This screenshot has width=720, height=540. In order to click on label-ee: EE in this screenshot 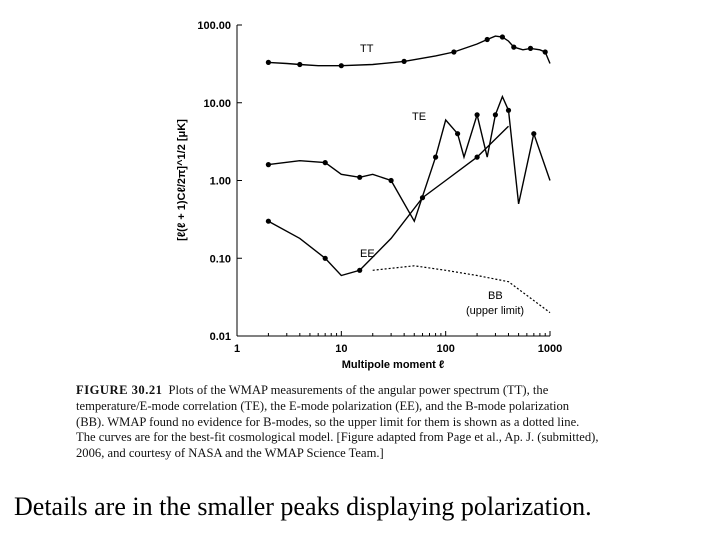, I will do `click(367, 254)`.